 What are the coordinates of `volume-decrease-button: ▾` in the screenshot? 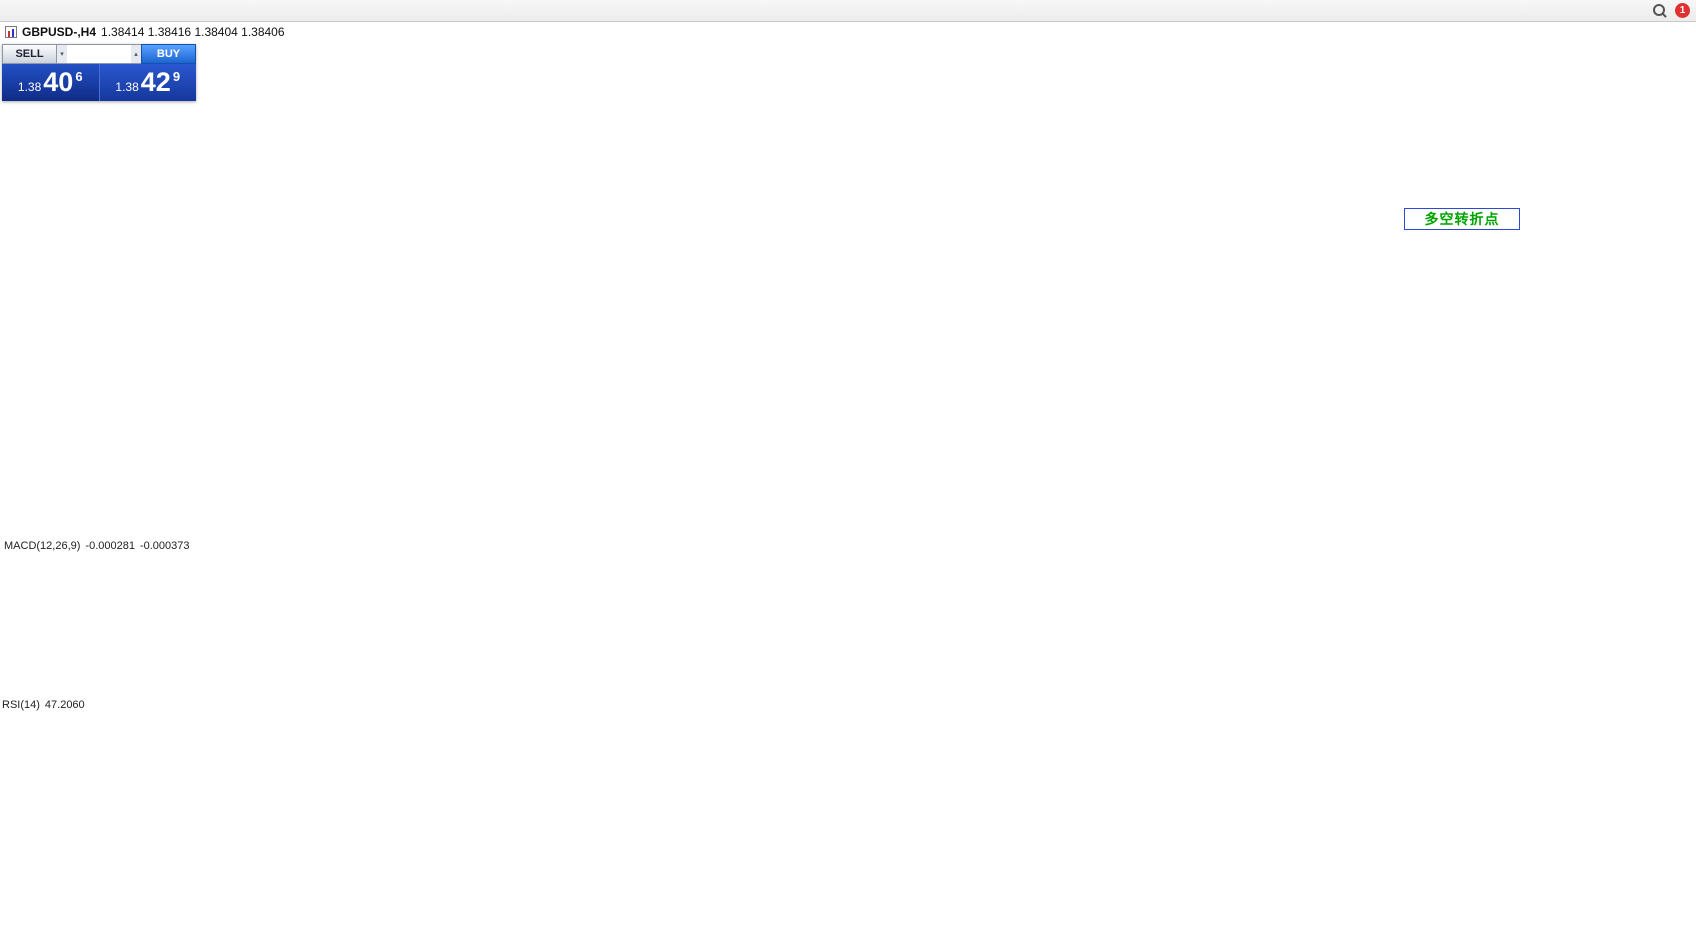 It's located at (62, 54).